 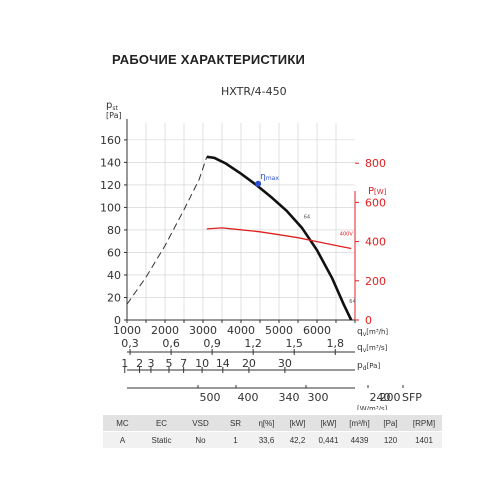 I want to click on y-tick-label: 140, so click(x=110, y=162).